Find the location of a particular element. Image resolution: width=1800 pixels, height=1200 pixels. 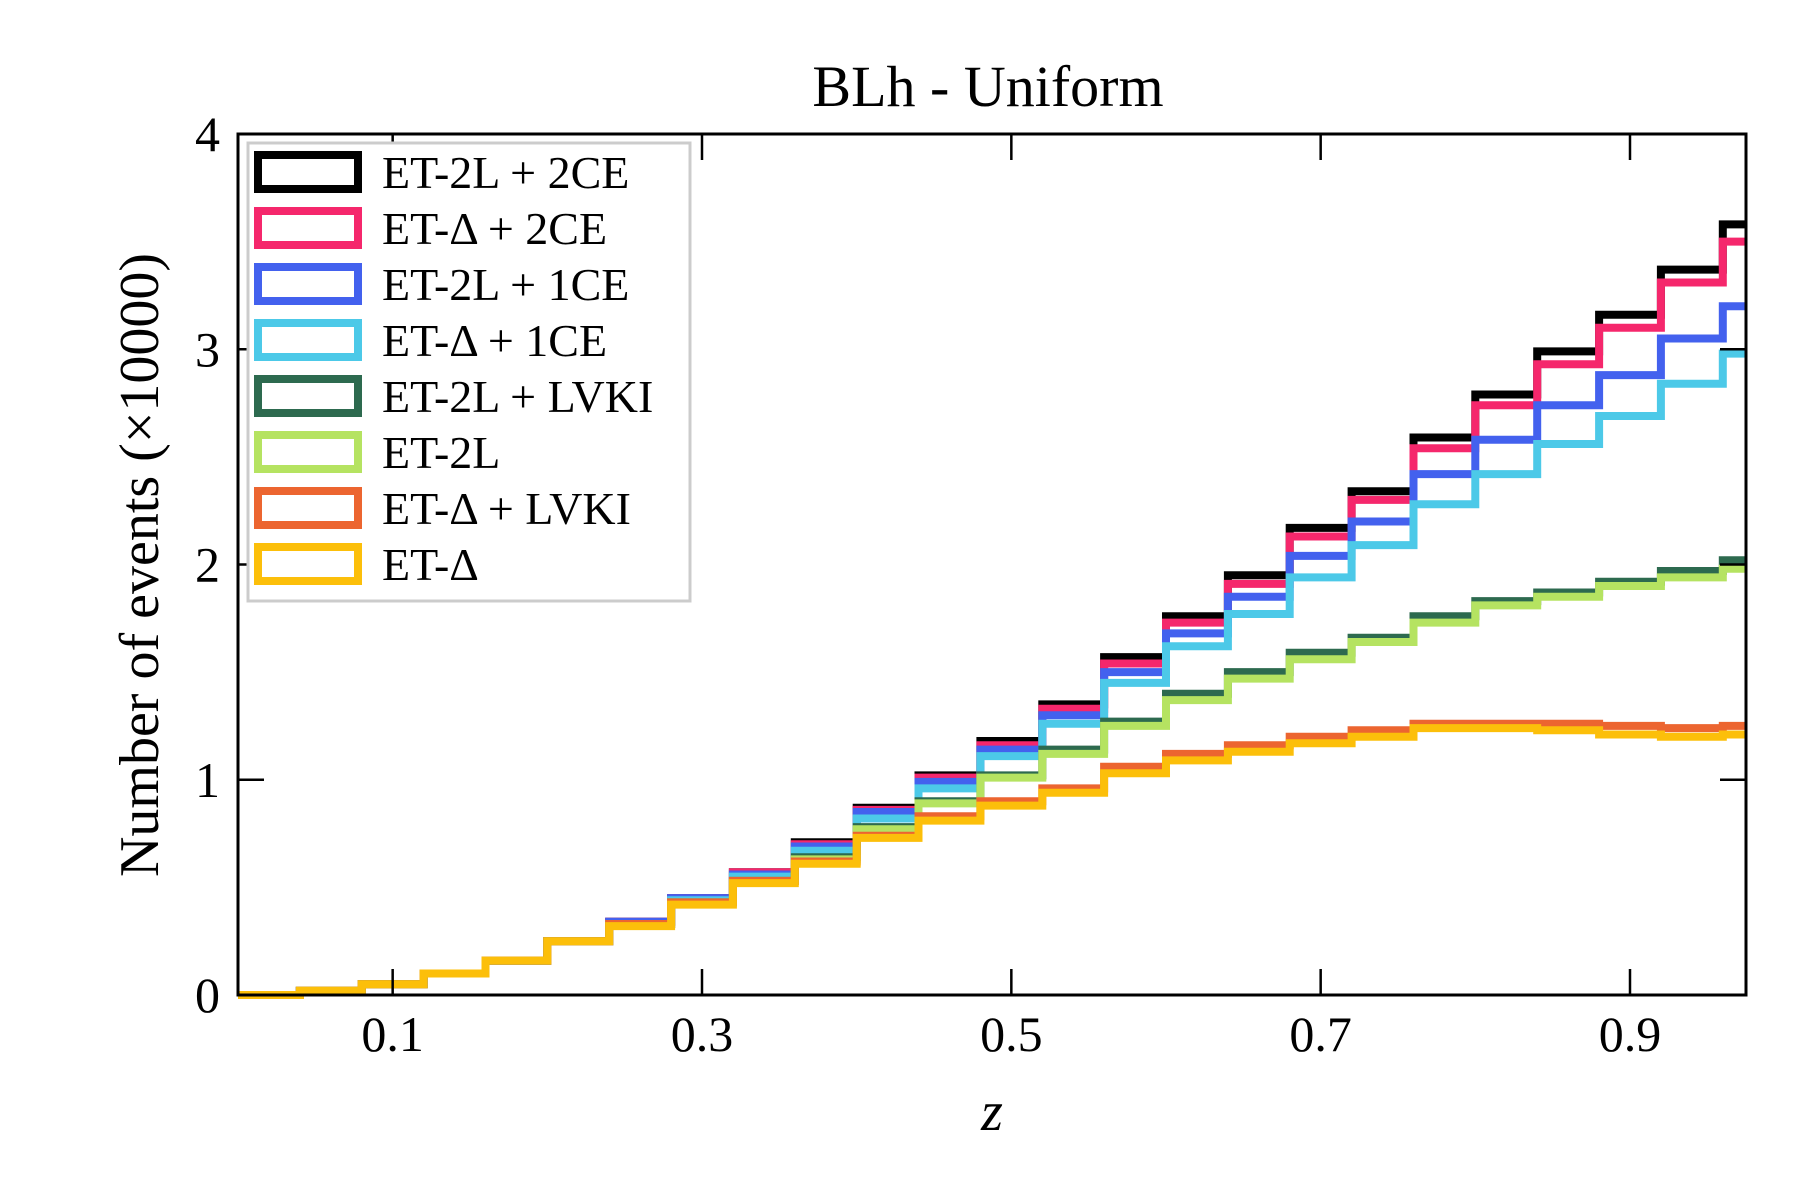

legend-entry: ET-Δ + 1CE is located at coordinates (430, 340).